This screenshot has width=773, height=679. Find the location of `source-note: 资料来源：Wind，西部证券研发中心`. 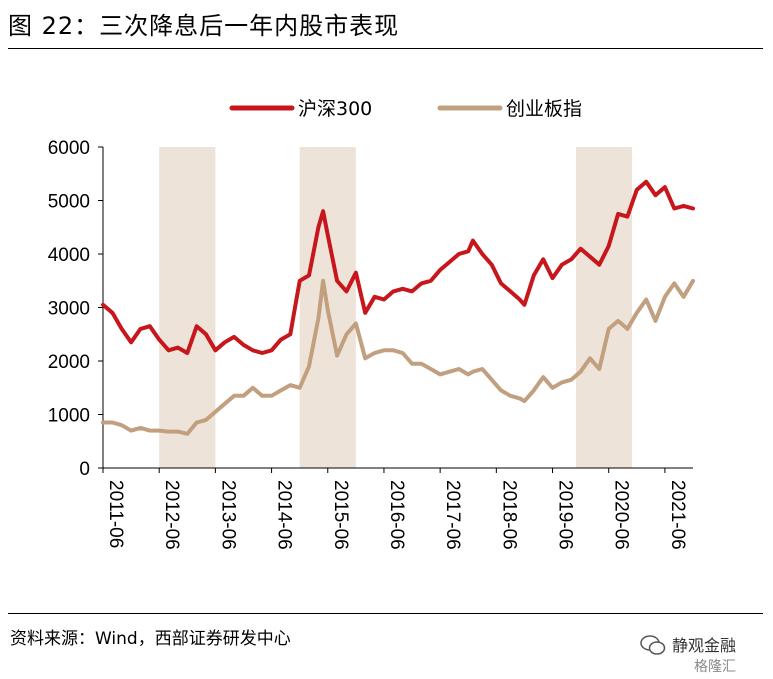

source-note: 资料来源：Wind，西部证券研发中心 is located at coordinates (150, 639).